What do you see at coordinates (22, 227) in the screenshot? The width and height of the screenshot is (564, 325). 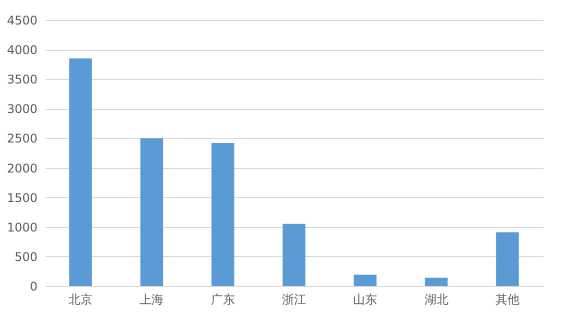 I see `y-tick-label: 1000` at bounding box center [22, 227].